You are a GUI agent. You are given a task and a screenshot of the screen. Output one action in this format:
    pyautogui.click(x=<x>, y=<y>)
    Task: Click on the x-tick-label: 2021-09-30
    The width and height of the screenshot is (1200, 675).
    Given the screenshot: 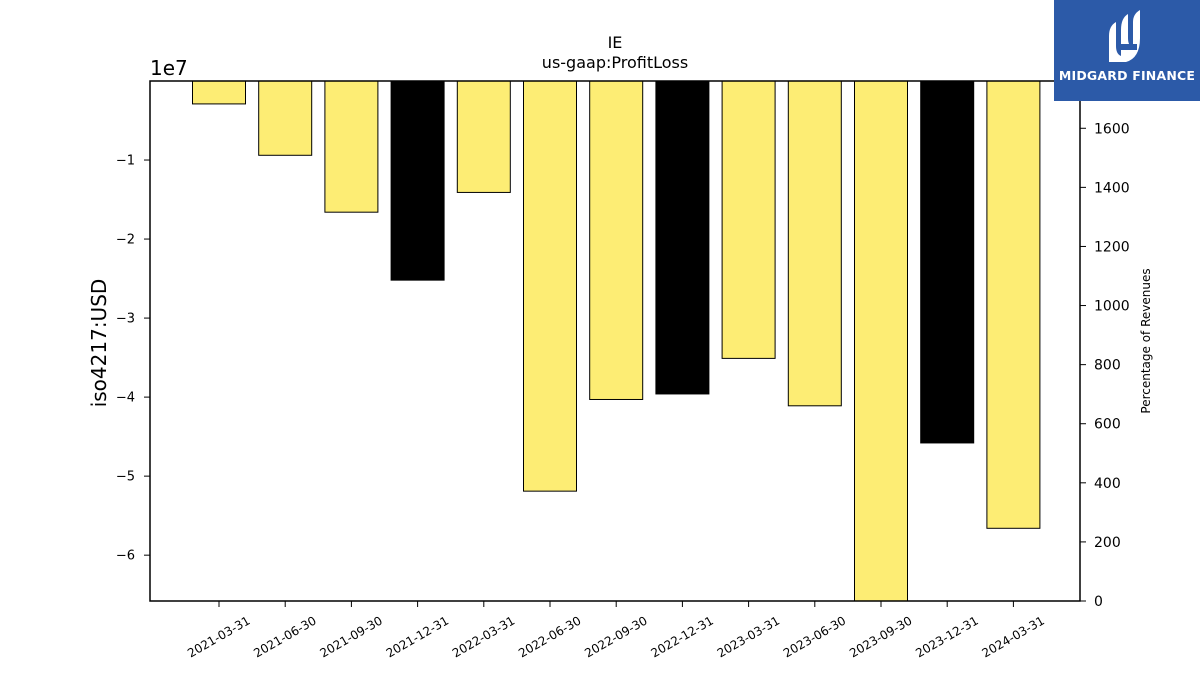 What is the action you would take?
    pyautogui.click(x=350, y=636)
    